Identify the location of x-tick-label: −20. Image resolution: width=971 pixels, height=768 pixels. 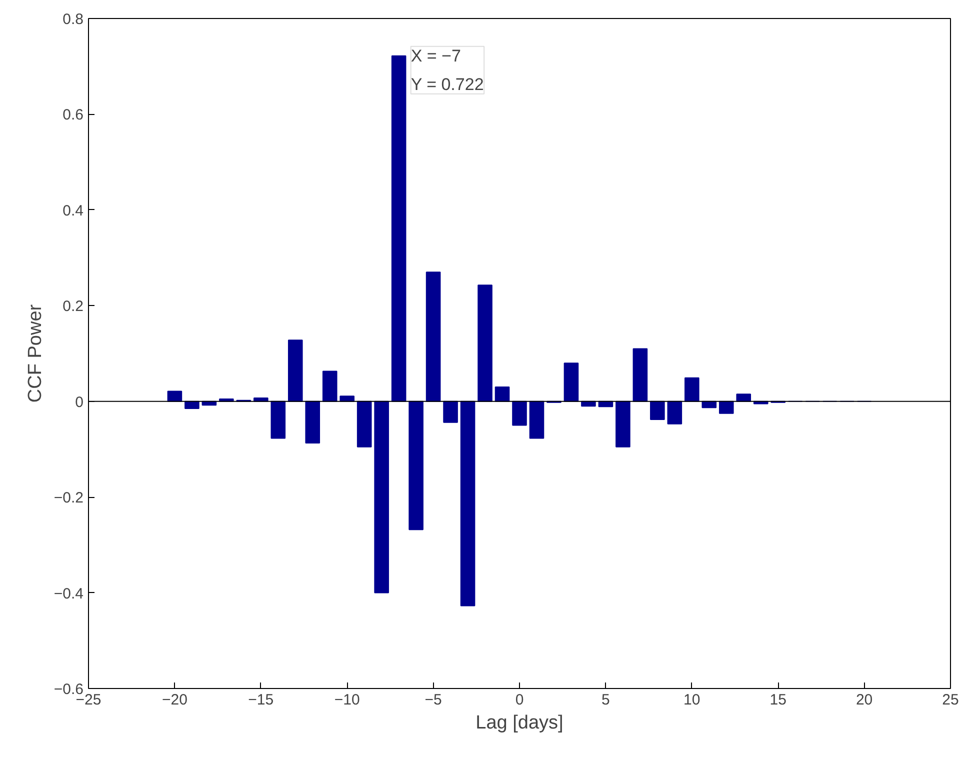
(175, 700).